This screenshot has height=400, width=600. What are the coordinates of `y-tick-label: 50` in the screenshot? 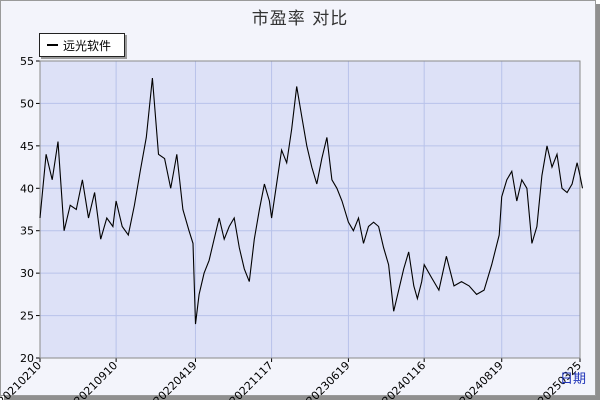 It's located at (27, 103).